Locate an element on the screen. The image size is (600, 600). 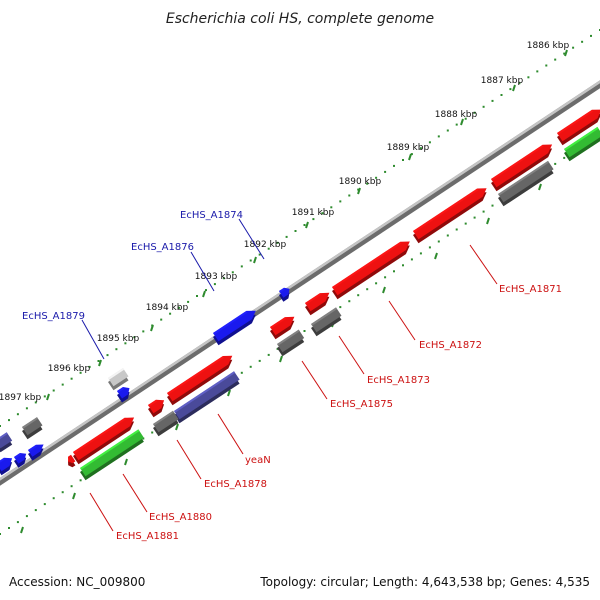
tick-label: 1888 kbp is located at coordinates (456, 115).